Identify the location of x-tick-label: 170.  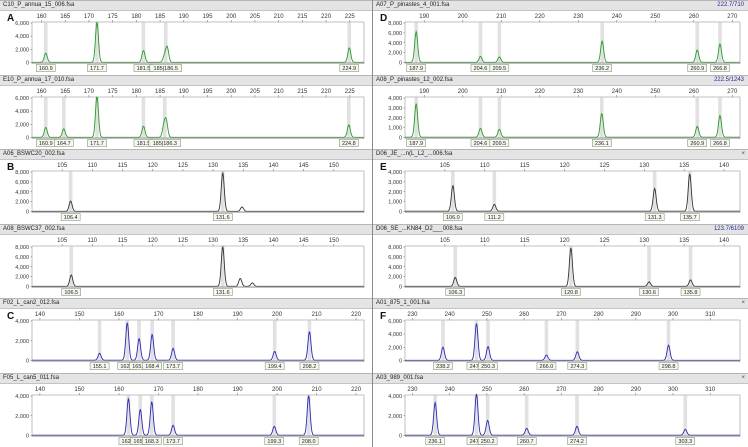
(89, 92).